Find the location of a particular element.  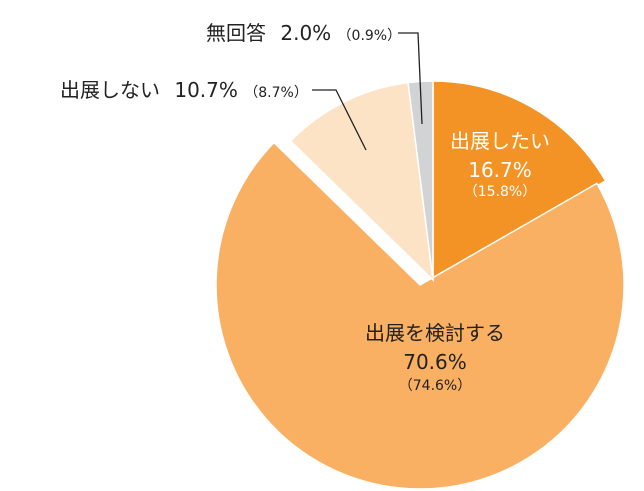

slice-value-not-exhibit: 10.7% is located at coordinates (206, 90).